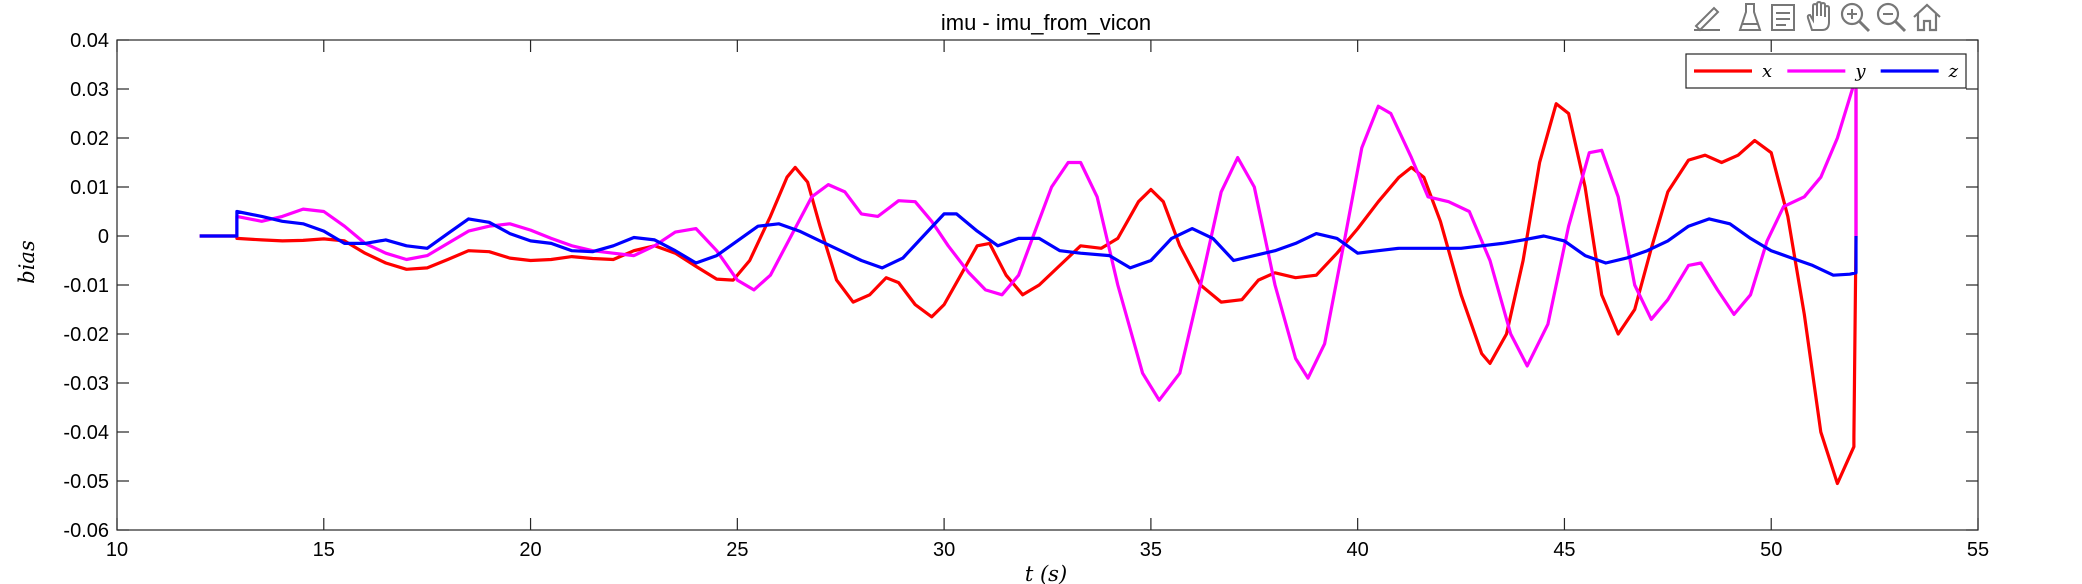  I want to click on y-tick-label: -0.01, so click(86, 286).